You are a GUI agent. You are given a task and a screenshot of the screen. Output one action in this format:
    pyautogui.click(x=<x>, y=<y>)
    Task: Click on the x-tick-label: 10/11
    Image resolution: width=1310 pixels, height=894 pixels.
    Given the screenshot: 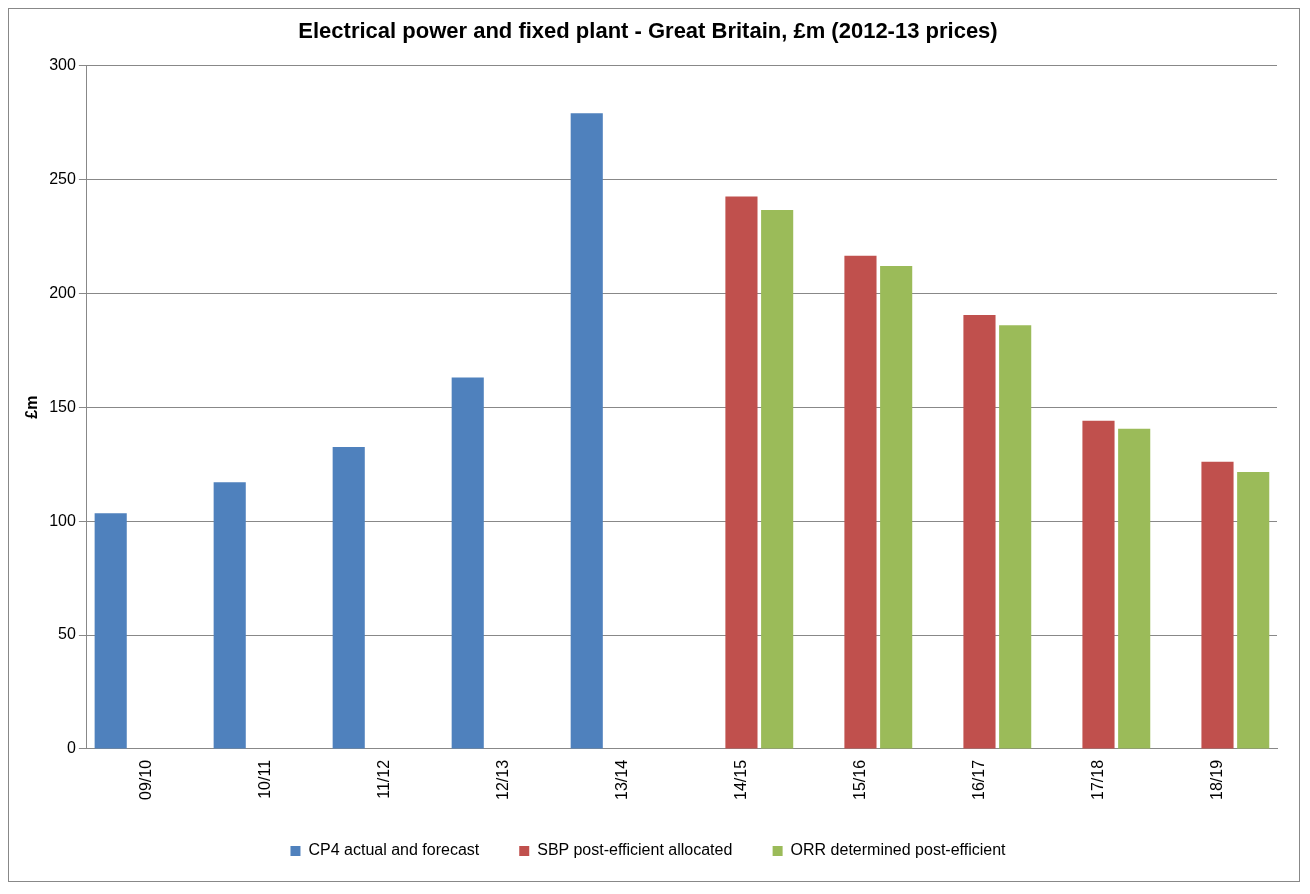 What is the action you would take?
    pyautogui.click(x=264, y=779)
    